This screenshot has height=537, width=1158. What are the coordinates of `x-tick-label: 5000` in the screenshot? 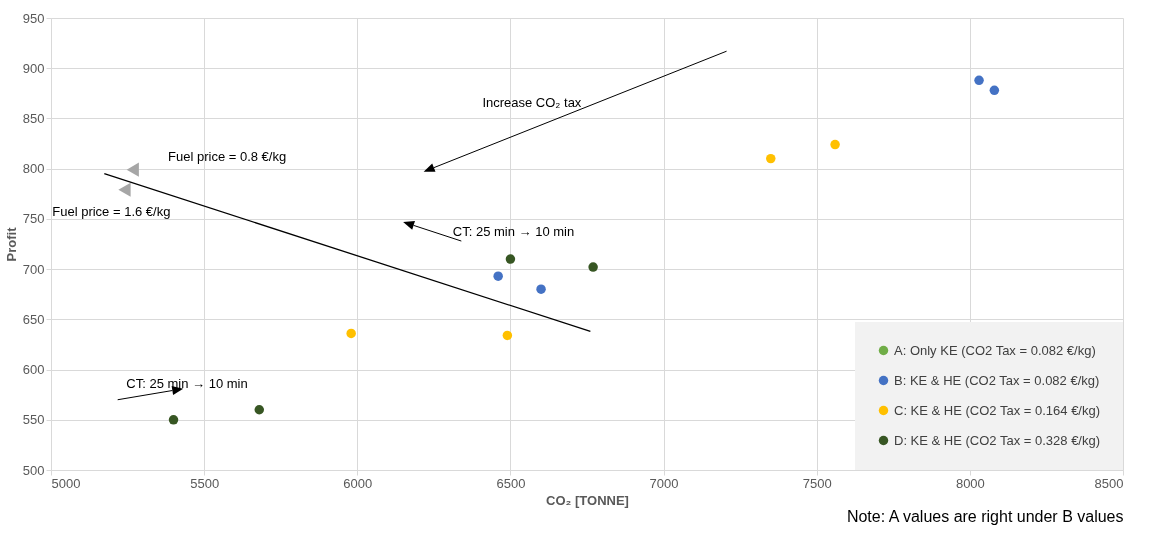 It's located at (66, 483).